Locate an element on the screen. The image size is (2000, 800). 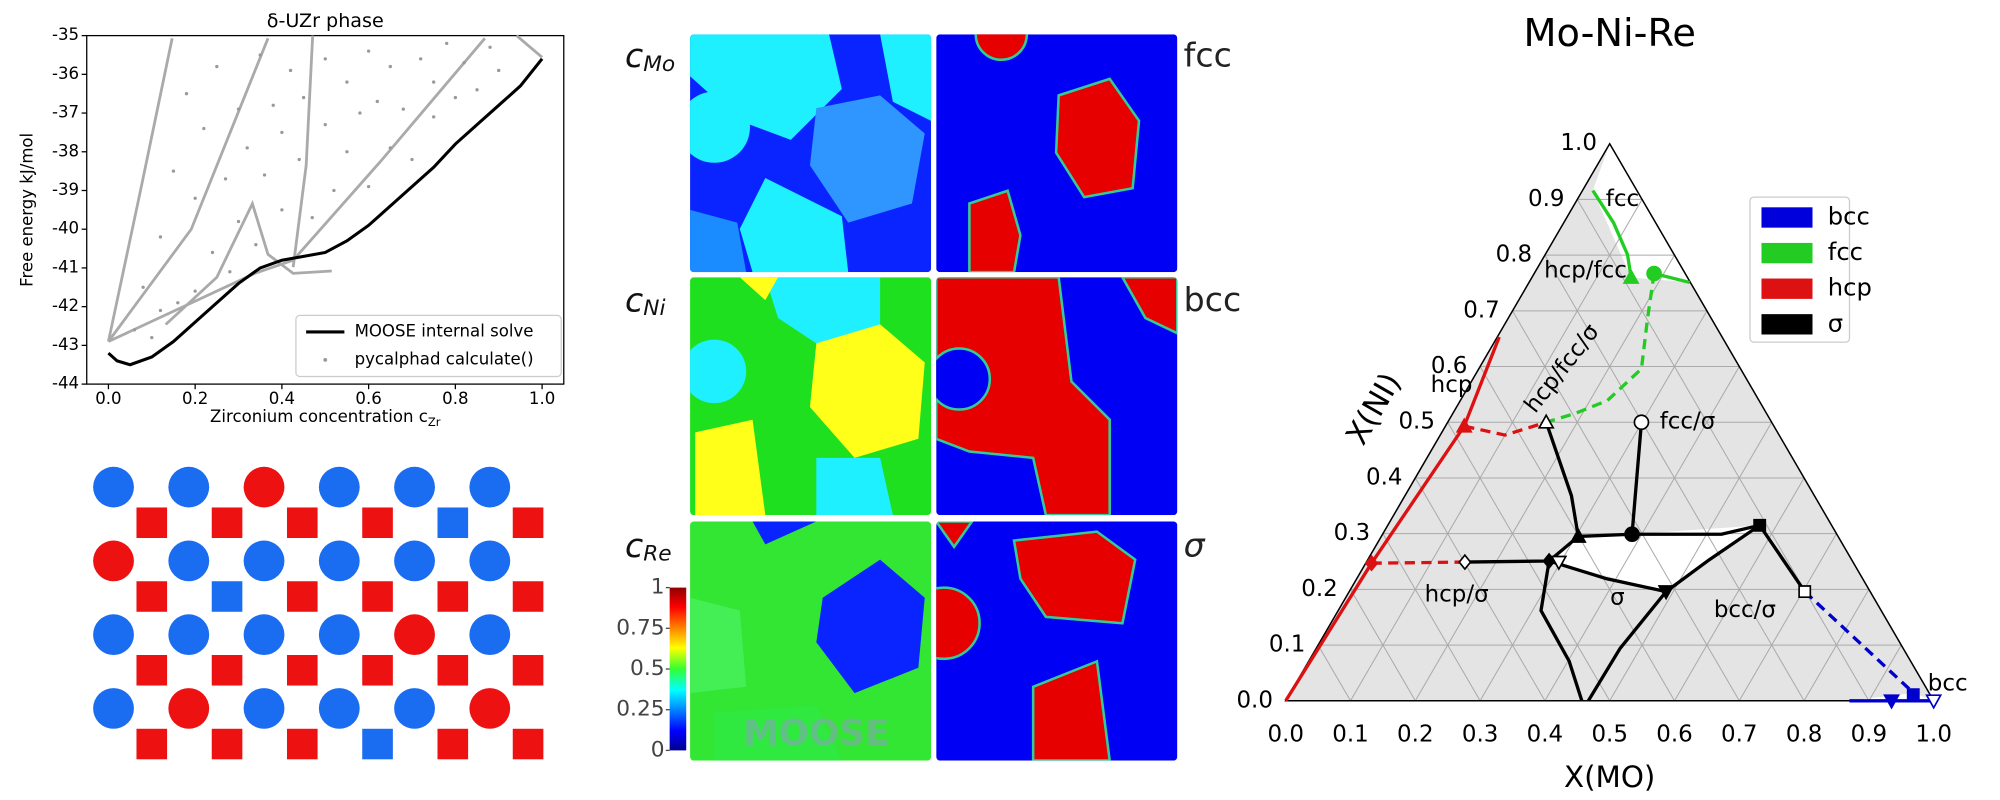
field-var: c is located at coordinates (634, 299).